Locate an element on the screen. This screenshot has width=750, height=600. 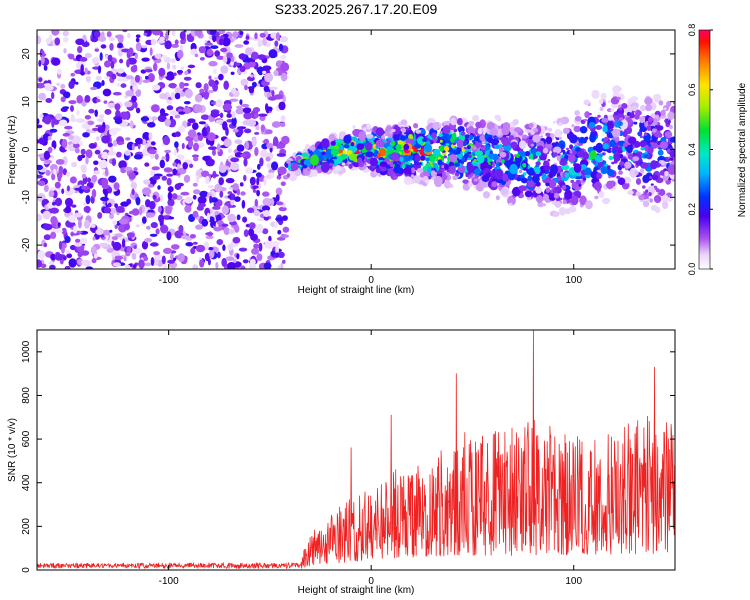
heatmap-y-tick-label: -10 is located at coordinates (26, 197).